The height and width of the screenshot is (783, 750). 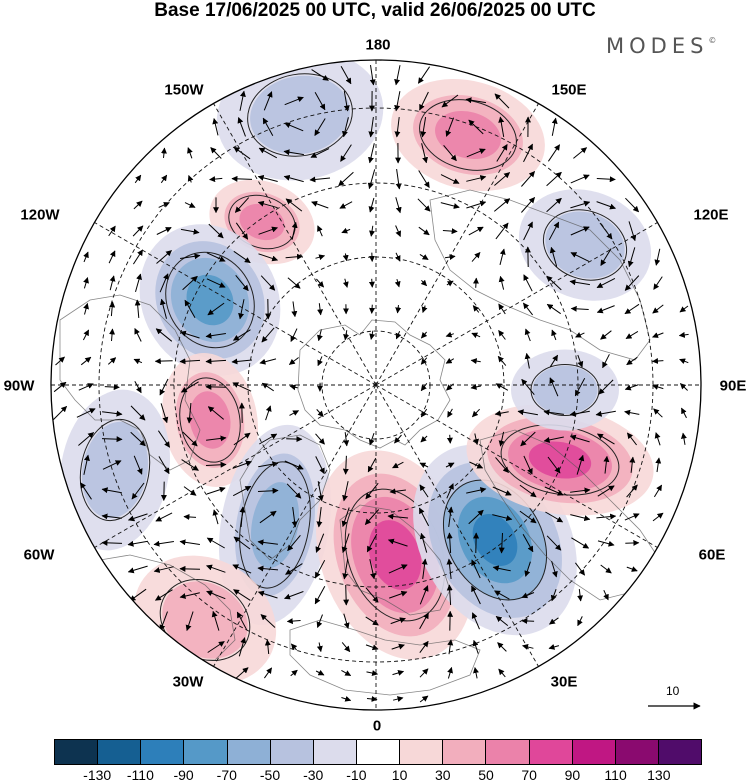 I want to click on lon-label-60w: 60W, so click(x=39, y=555).